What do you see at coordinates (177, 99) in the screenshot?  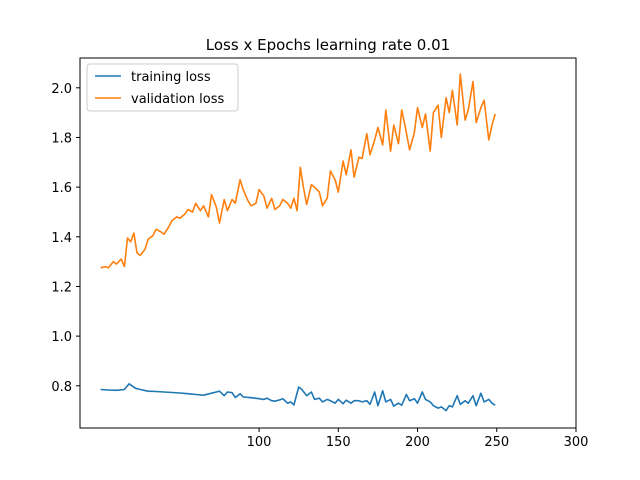 I see `legend-label-validation-loss: validation loss` at bounding box center [177, 99].